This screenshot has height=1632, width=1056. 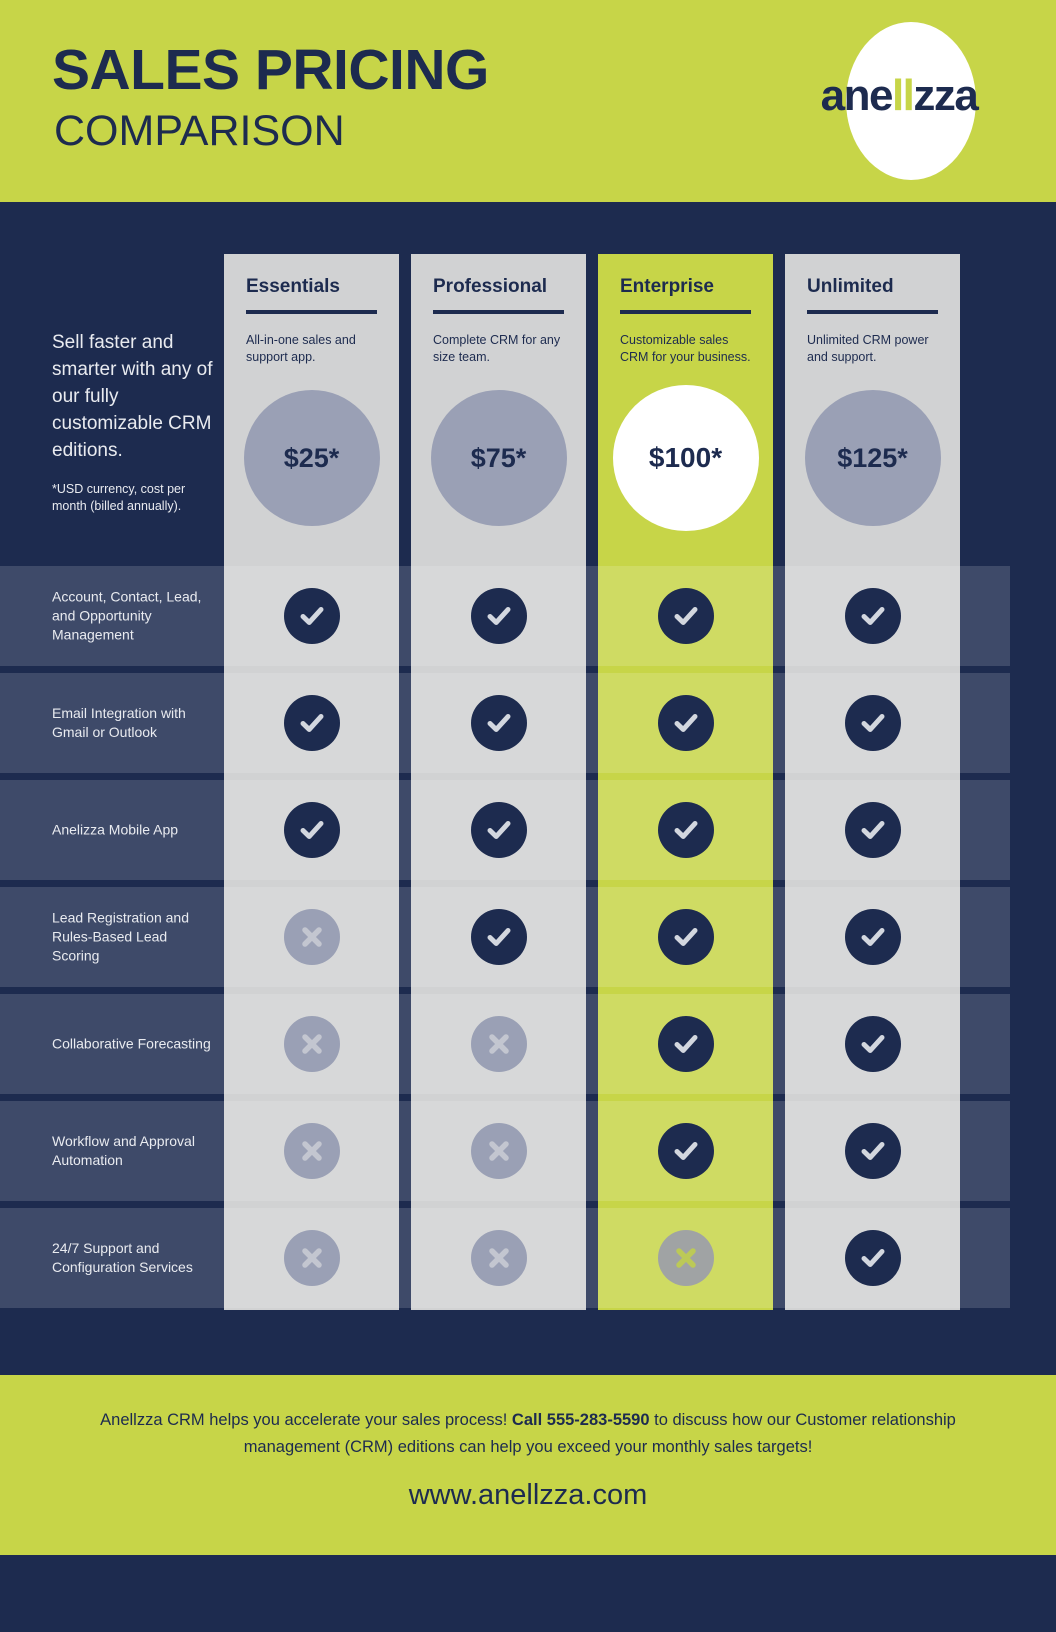 What do you see at coordinates (131, 1043) in the screenshot?
I see `feature-row-label: Collaborative Forecasting` at bounding box center [131, 1043].